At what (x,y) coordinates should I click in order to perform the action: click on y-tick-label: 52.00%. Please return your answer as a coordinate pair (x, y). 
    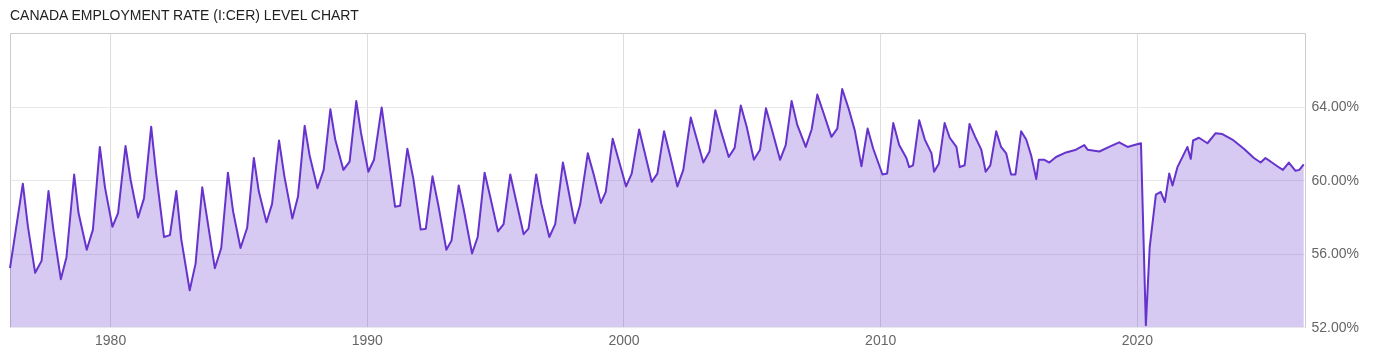
    Looking at the image, I should click on (1335, 326).